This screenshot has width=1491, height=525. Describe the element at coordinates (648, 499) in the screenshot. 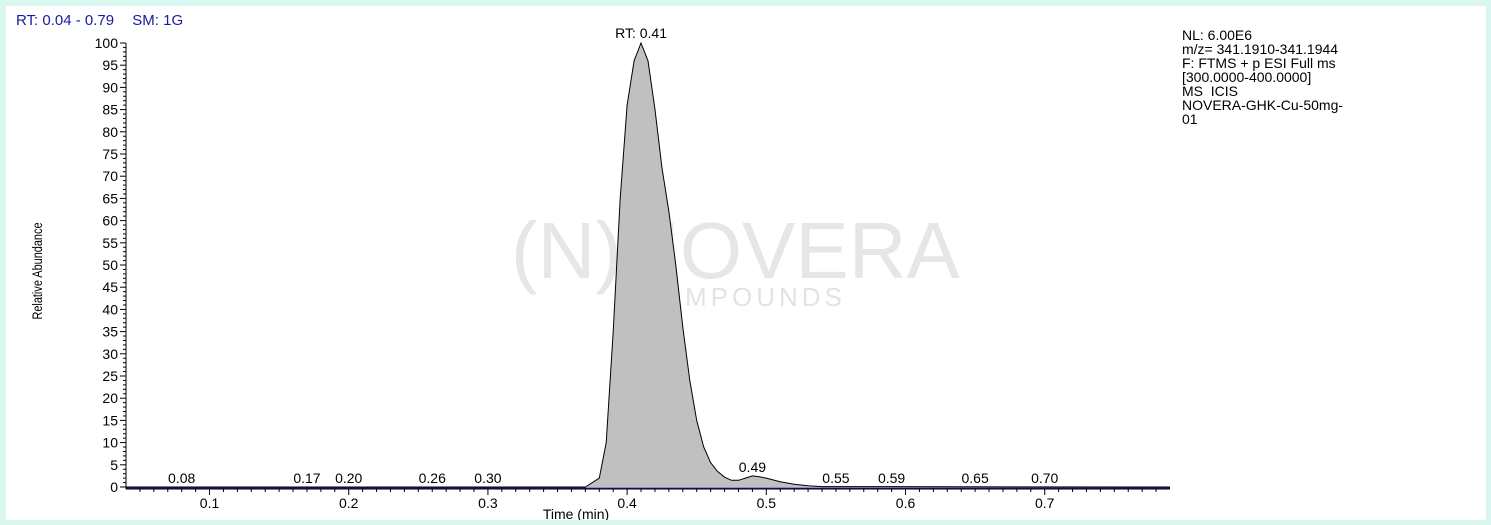

I see `x-axis: 0.1 0.2 0.3 0.4 0.5 0.6 0.7` at that location.